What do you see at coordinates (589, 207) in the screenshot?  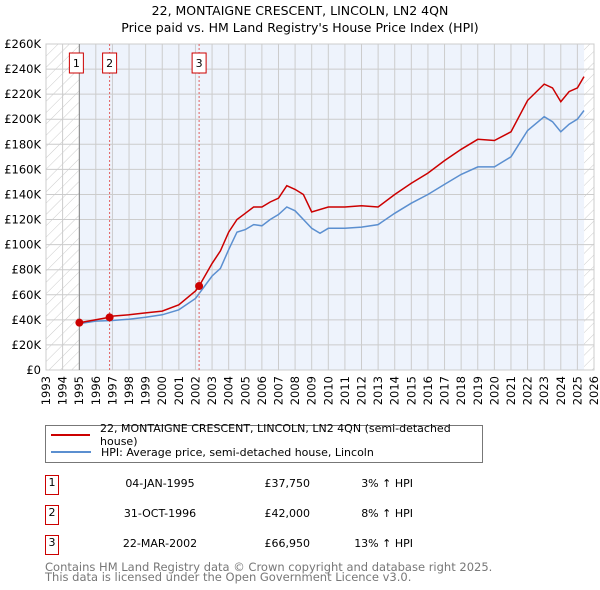 I see `hatch-after-data` at bounding box center [589, 207].